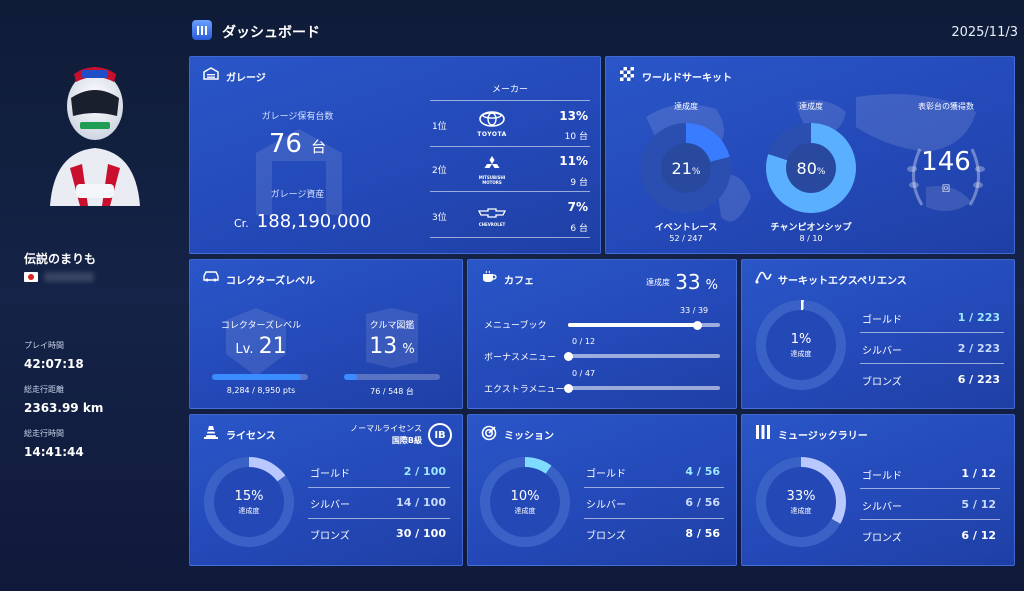 The image size is (1024, 591). Describe the element at coordinates (246, 78) in the screenshot. I see `garage-title: ガレージ` at that location.